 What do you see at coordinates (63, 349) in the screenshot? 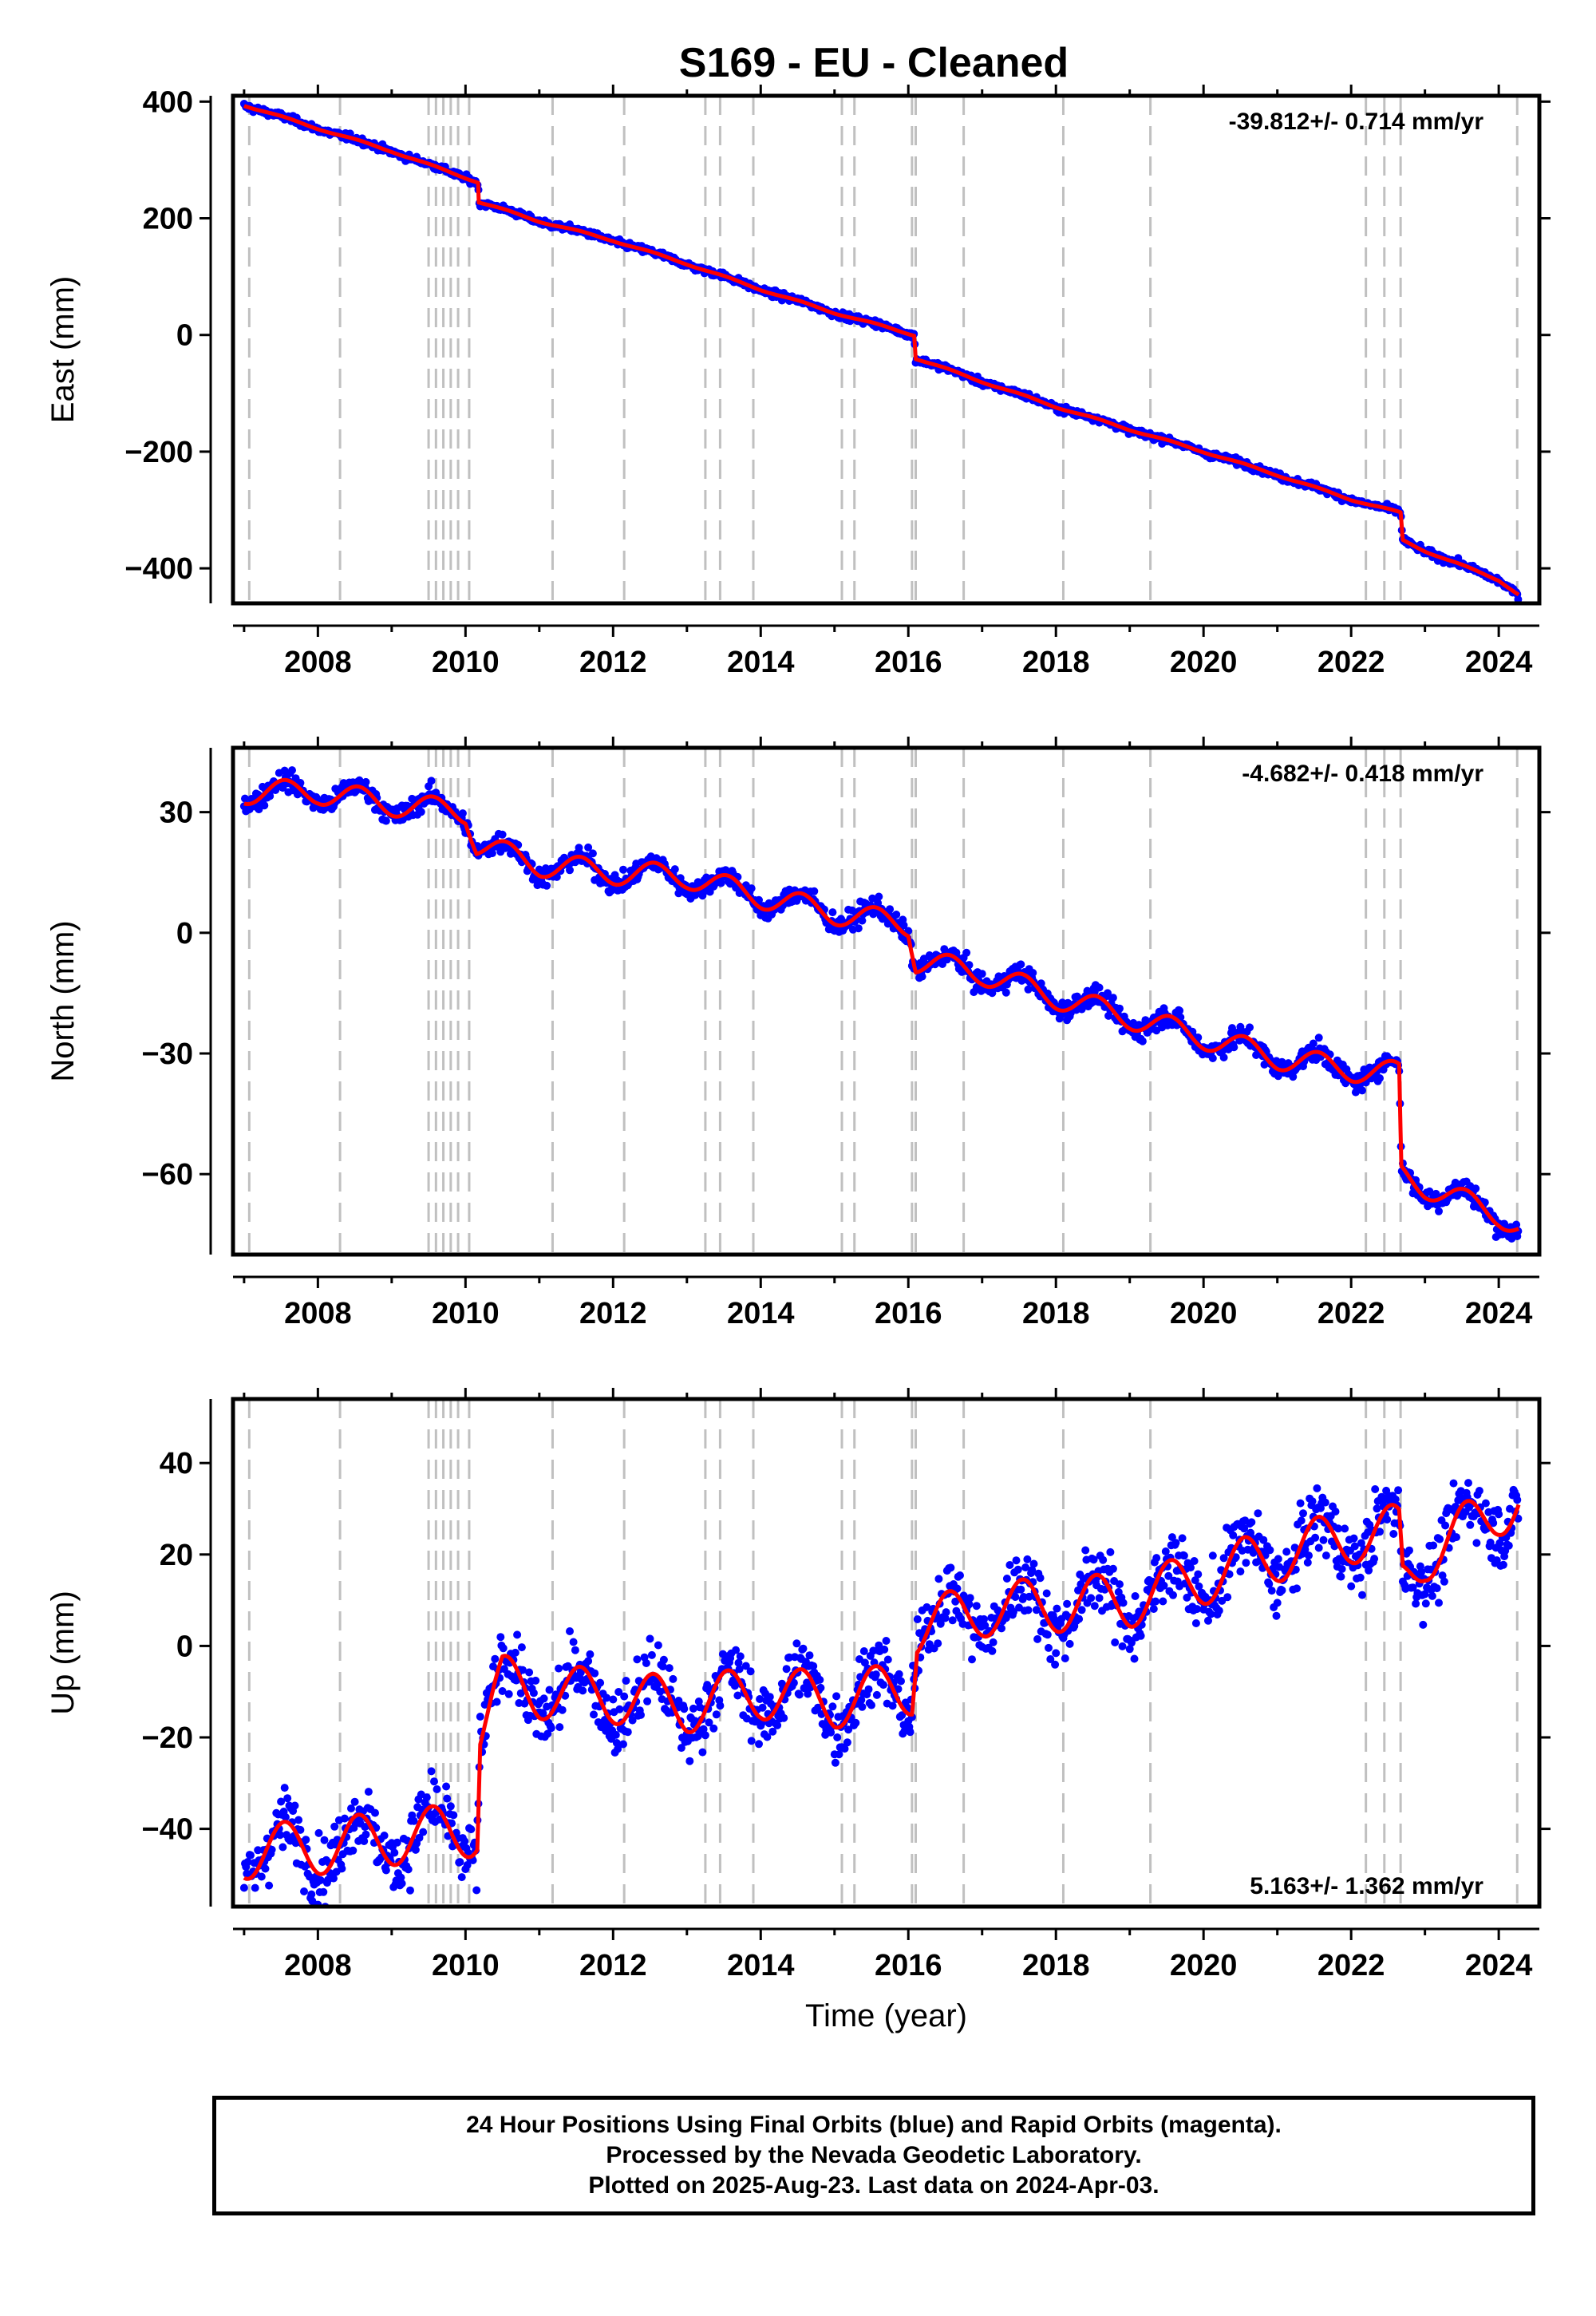
I see `y-axis-label: East (mm)` at bounding box center [63, 349].